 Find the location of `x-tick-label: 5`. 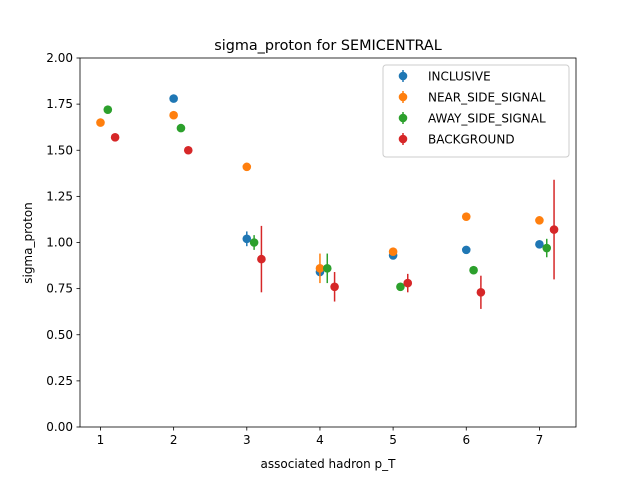

x-tick-label: 5 is located at coordinates (393, 440).